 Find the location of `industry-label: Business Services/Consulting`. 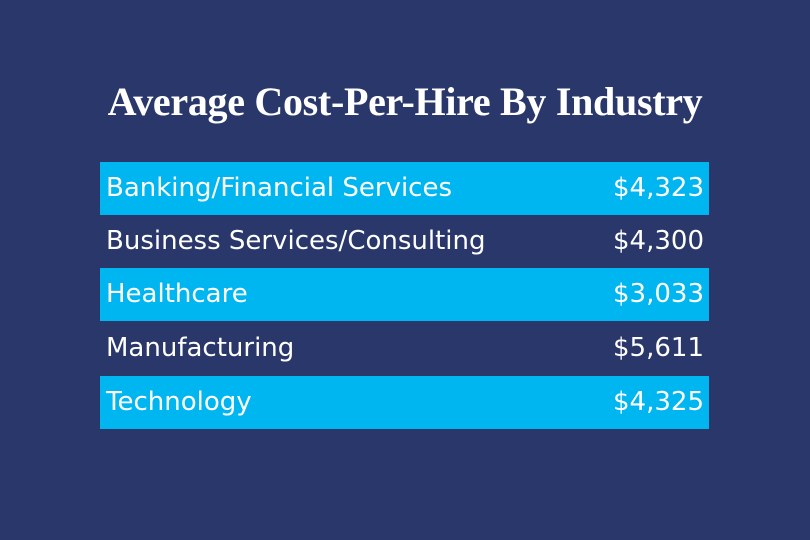

industry-label: Business Services/Consulting is located at coordinates (296, 241).